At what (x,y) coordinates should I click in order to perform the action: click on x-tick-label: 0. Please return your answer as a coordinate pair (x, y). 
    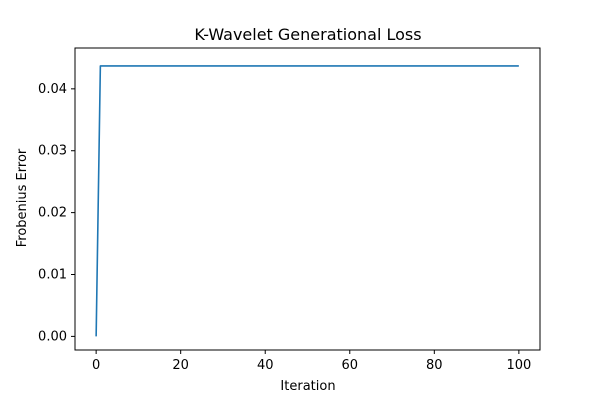
    Looking at the image, I should click on (96, 365).